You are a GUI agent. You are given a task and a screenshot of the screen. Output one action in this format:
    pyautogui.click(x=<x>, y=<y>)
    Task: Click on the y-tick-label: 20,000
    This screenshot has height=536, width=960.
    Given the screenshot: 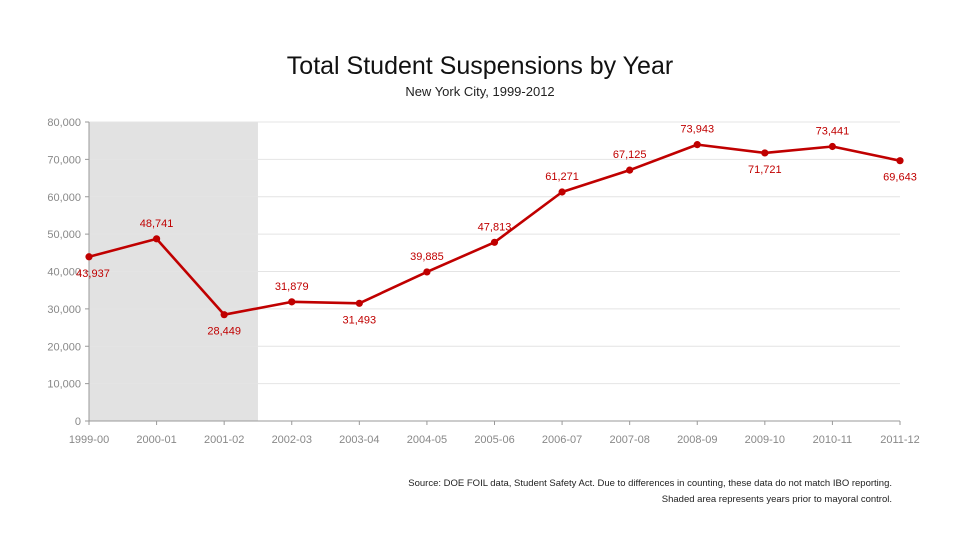 What is the action you would take?
    pyautogui.click(x=64, y=347)
    